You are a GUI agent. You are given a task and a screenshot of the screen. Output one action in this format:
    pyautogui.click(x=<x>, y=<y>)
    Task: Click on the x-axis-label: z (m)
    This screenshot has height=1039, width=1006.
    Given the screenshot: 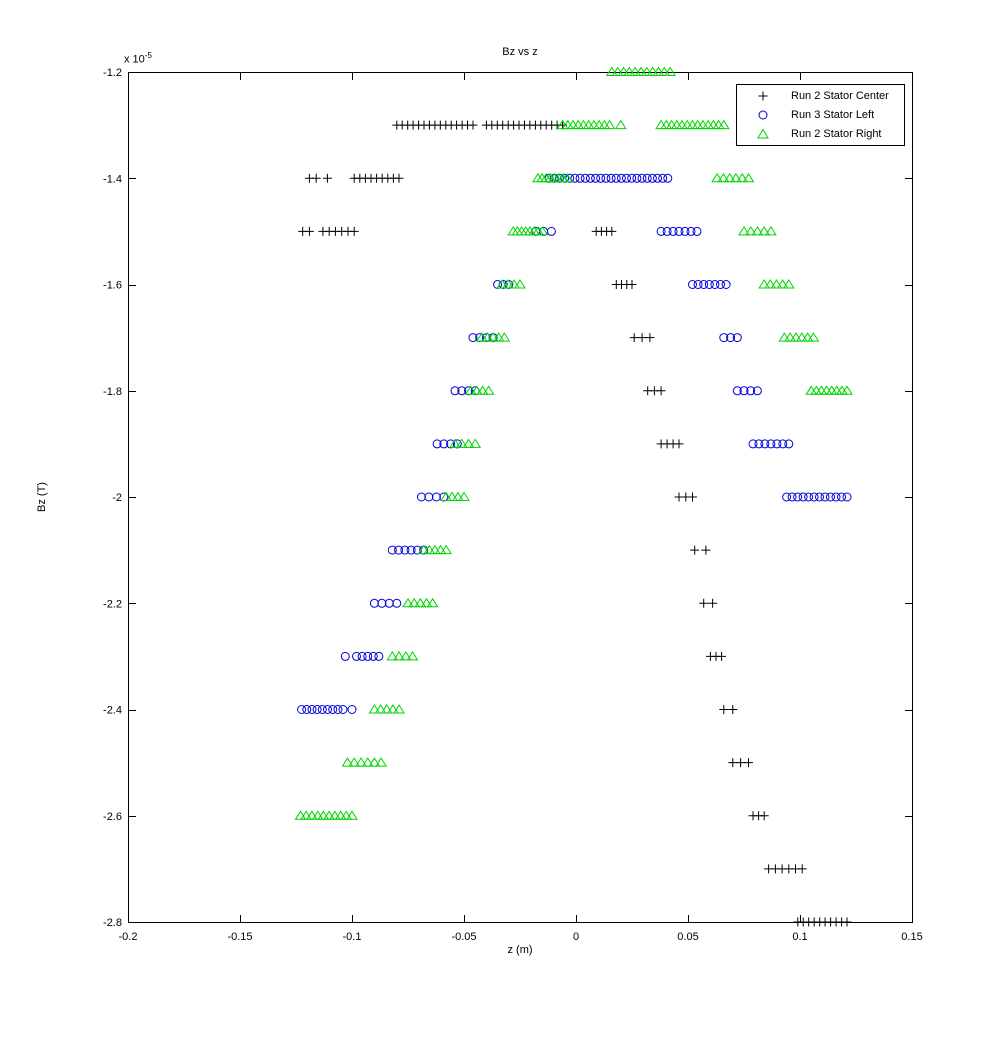 What is the action you would take?
    pyautogui.click(x=520, y=950)
    